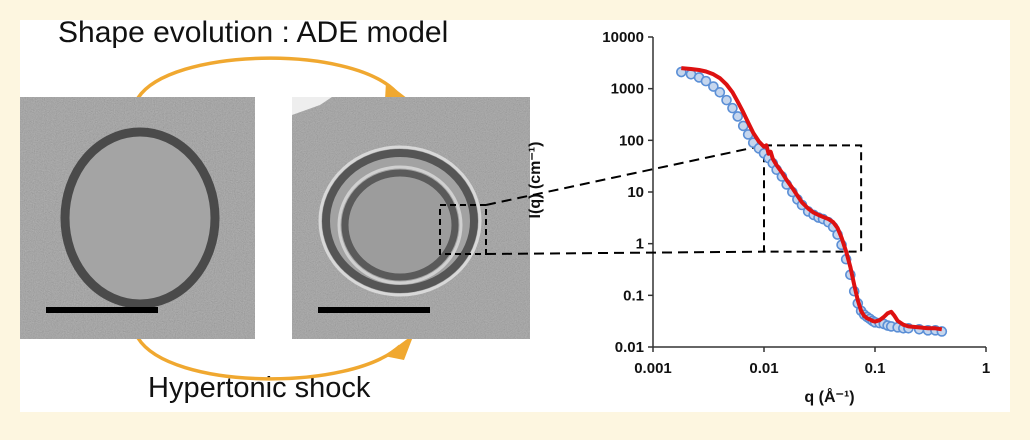  What do you see at coordinates (635, 192) in the screenshot?
I see `y-tick-label: 10` at bounding box center [635, 192].